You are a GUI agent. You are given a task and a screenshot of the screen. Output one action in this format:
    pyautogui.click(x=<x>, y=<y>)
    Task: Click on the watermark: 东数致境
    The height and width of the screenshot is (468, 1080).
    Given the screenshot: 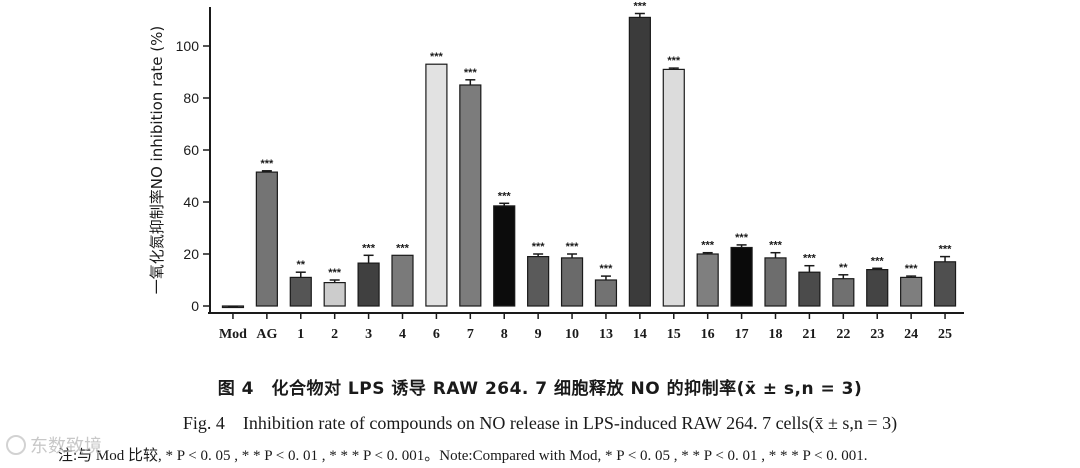 What is the action you would take?
    pyautogui.click(x=54, y=445)
    